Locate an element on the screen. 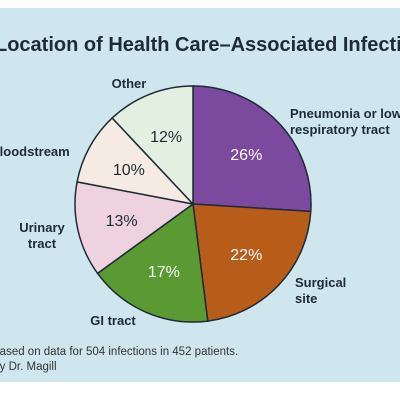  pie-slice-other is located at coordinates (152, 145).